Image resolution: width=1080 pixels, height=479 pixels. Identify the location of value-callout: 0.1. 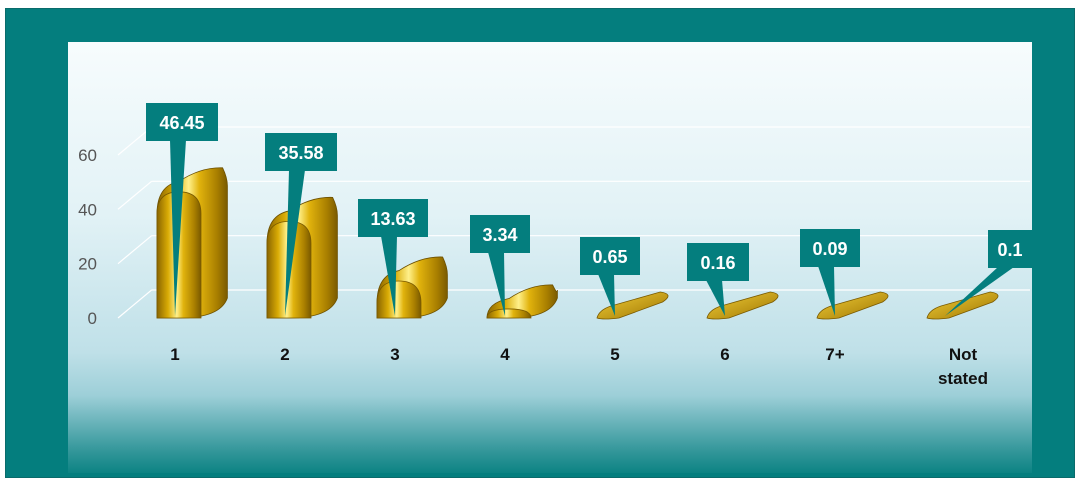
(988, 273).